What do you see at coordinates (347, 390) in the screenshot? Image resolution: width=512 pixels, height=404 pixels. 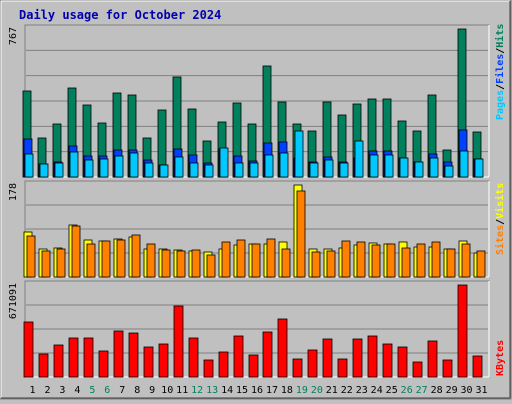 I see `day-label: 22` at bounding box center [347, 390].